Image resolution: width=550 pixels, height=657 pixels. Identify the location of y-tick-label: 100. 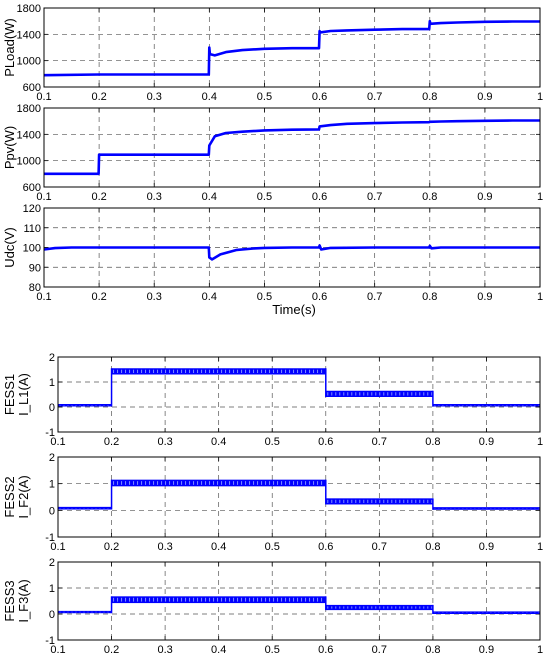
(32, 249).